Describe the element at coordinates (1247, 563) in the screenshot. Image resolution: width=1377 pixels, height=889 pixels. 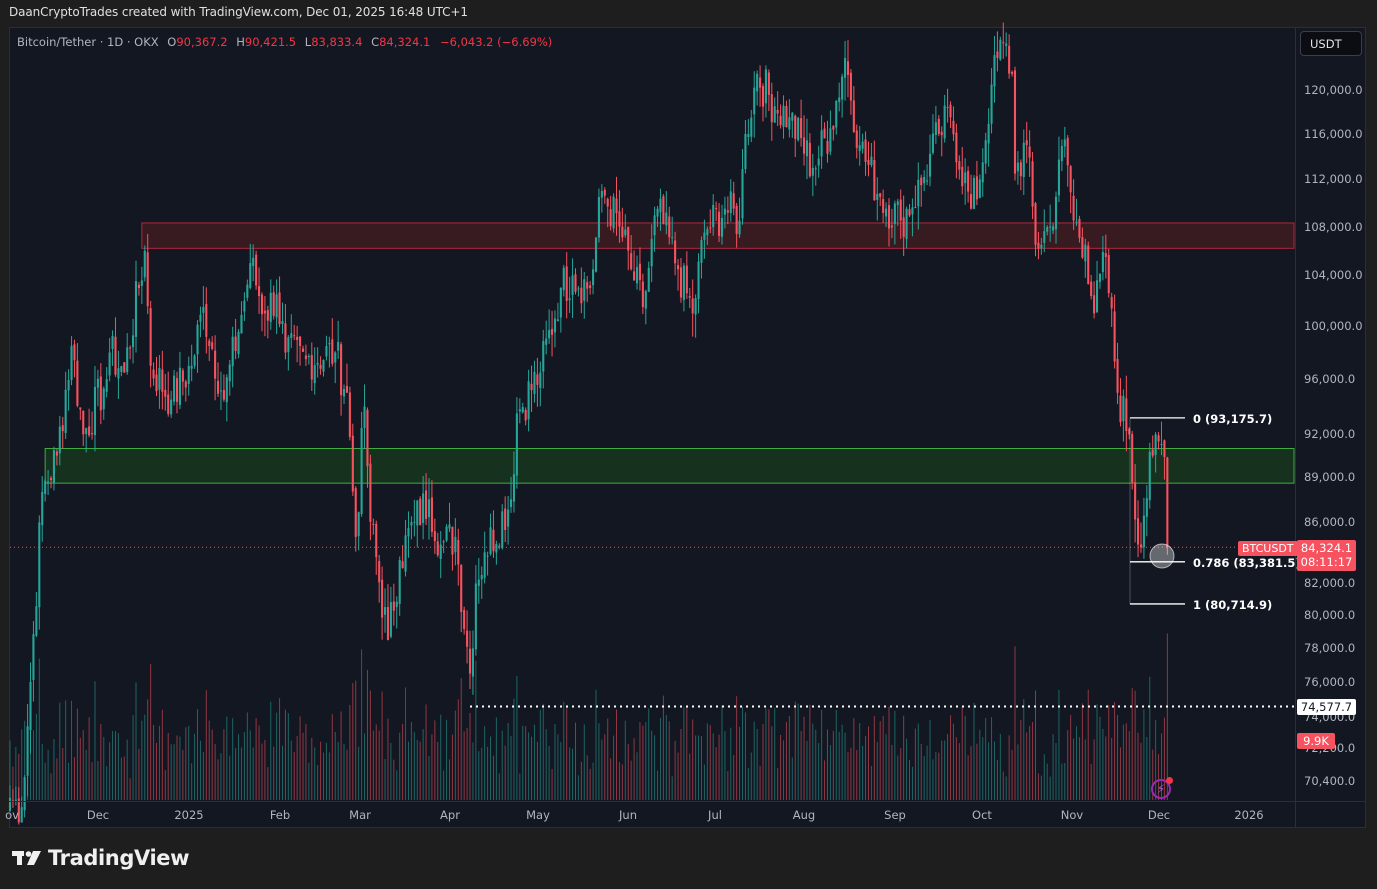
I see `fib-level-0786: 0.786 (83,381.5)` at that location.